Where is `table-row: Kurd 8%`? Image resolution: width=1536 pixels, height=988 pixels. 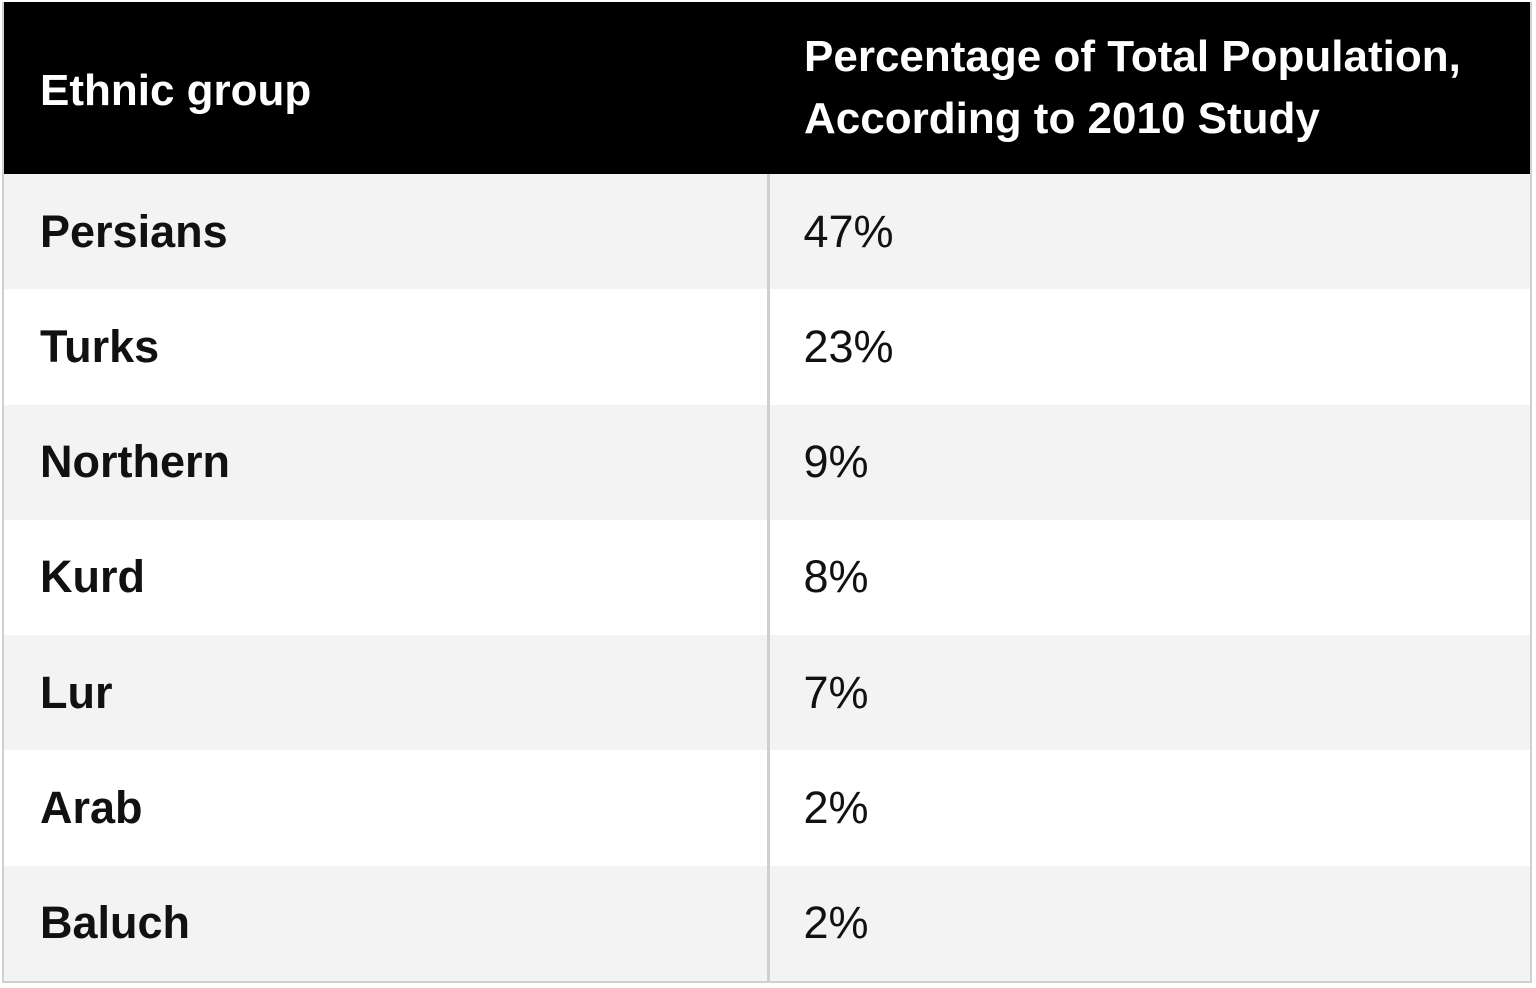 table-row: Kurd 8% is located at coordinates (767, 577).